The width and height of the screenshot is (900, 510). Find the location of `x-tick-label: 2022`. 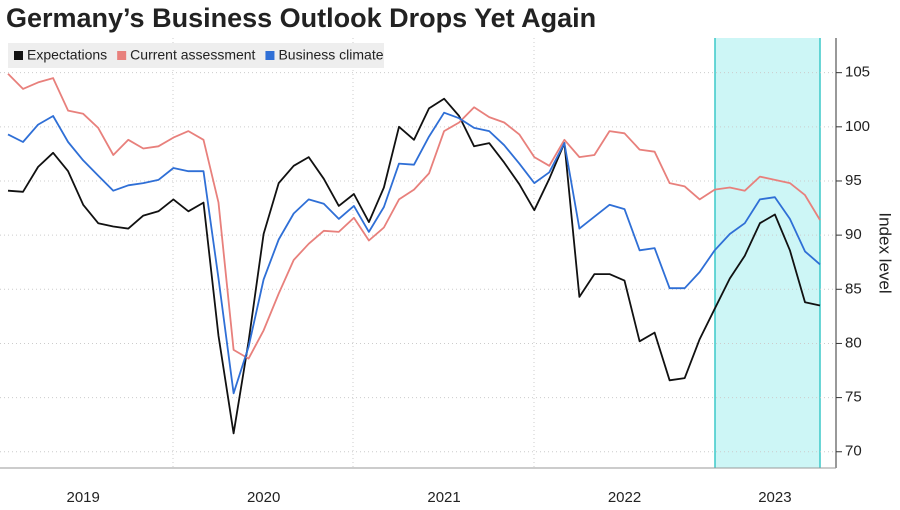

x-tick-label: 2022 is located at coordinates (624, 497).